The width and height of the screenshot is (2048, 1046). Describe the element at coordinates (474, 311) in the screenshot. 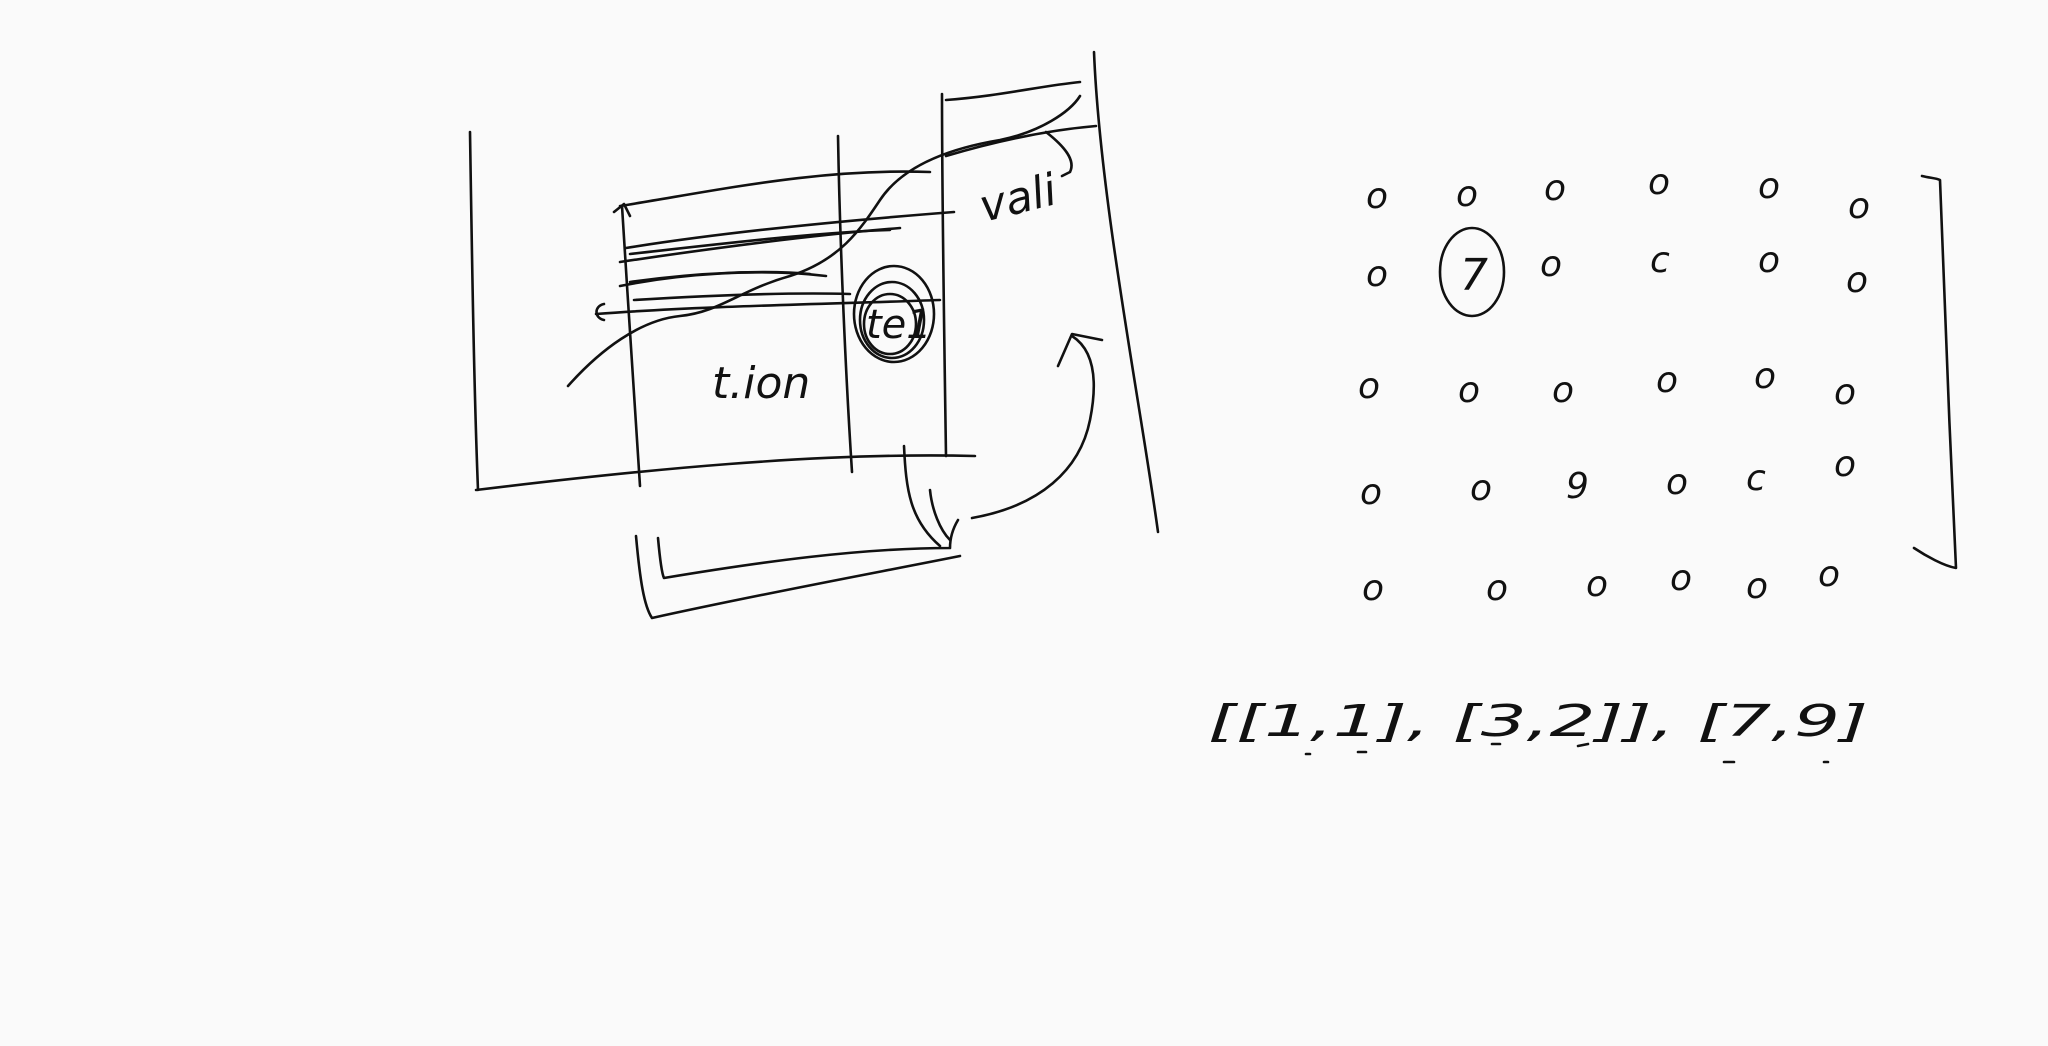

I see `outer-frame-left-edge` at that location.